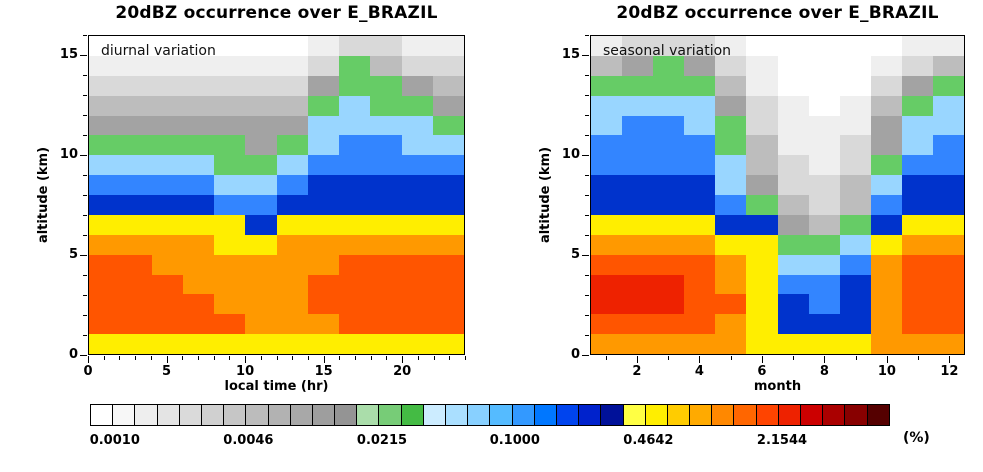 This screenshot has width=983, height=472. What do you see at coordinates (68, 154) in the screenshot?
I see `y-tick-label: 10` at bounding box center [68, 154].